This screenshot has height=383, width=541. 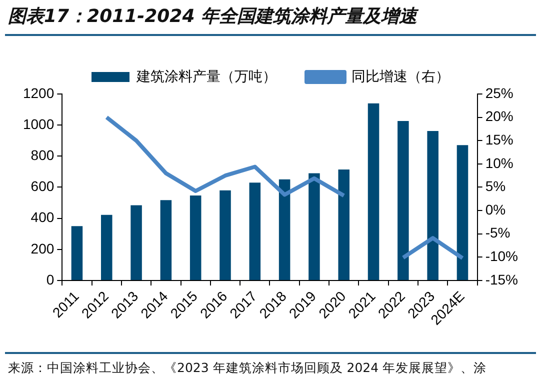 What do you see at coordinates (495, 209) in the screenshot?
I see `y2-tick-label: 0%` at bounding box center [495, 209].